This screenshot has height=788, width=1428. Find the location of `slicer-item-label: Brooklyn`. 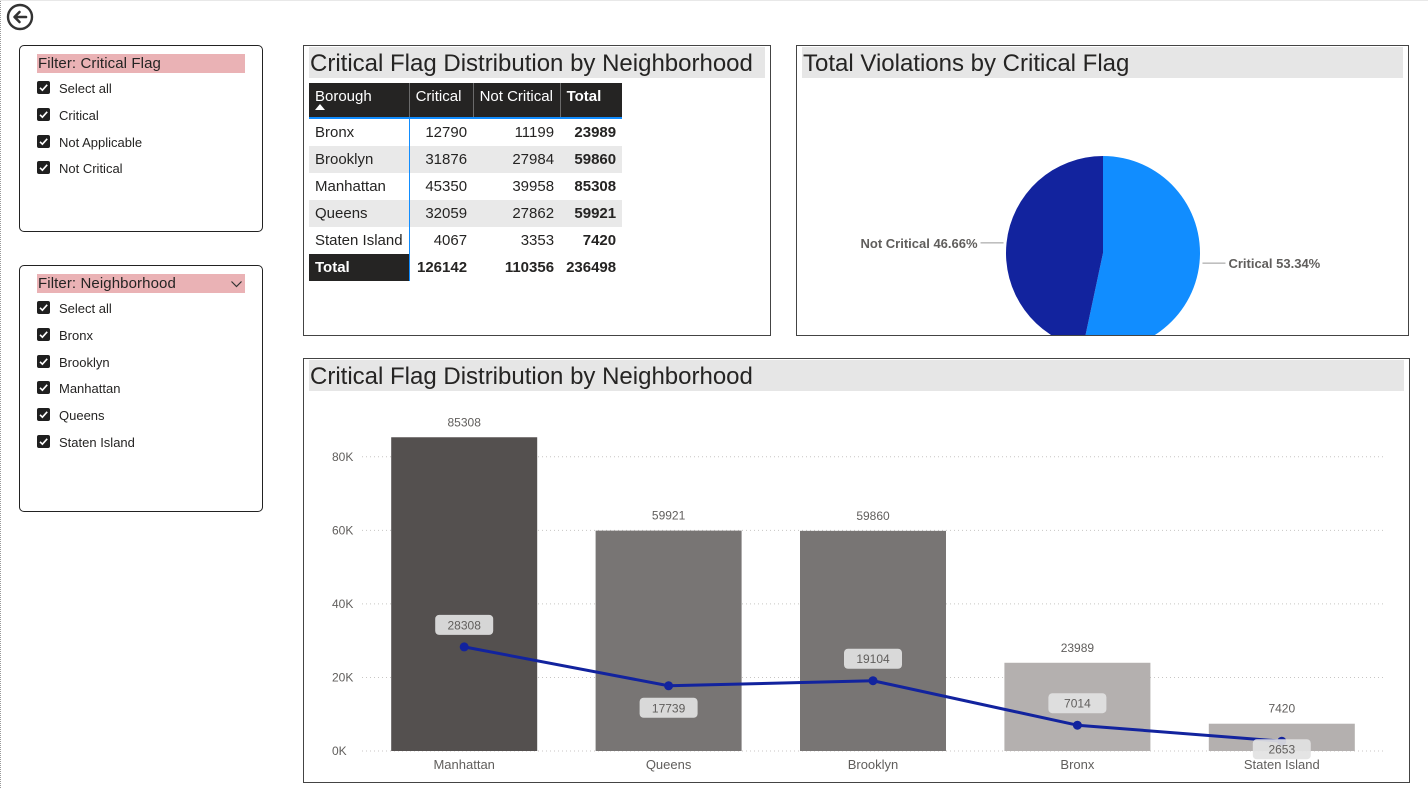

slicer-item-label: Brooklyn is located at coordinates (84, 362).